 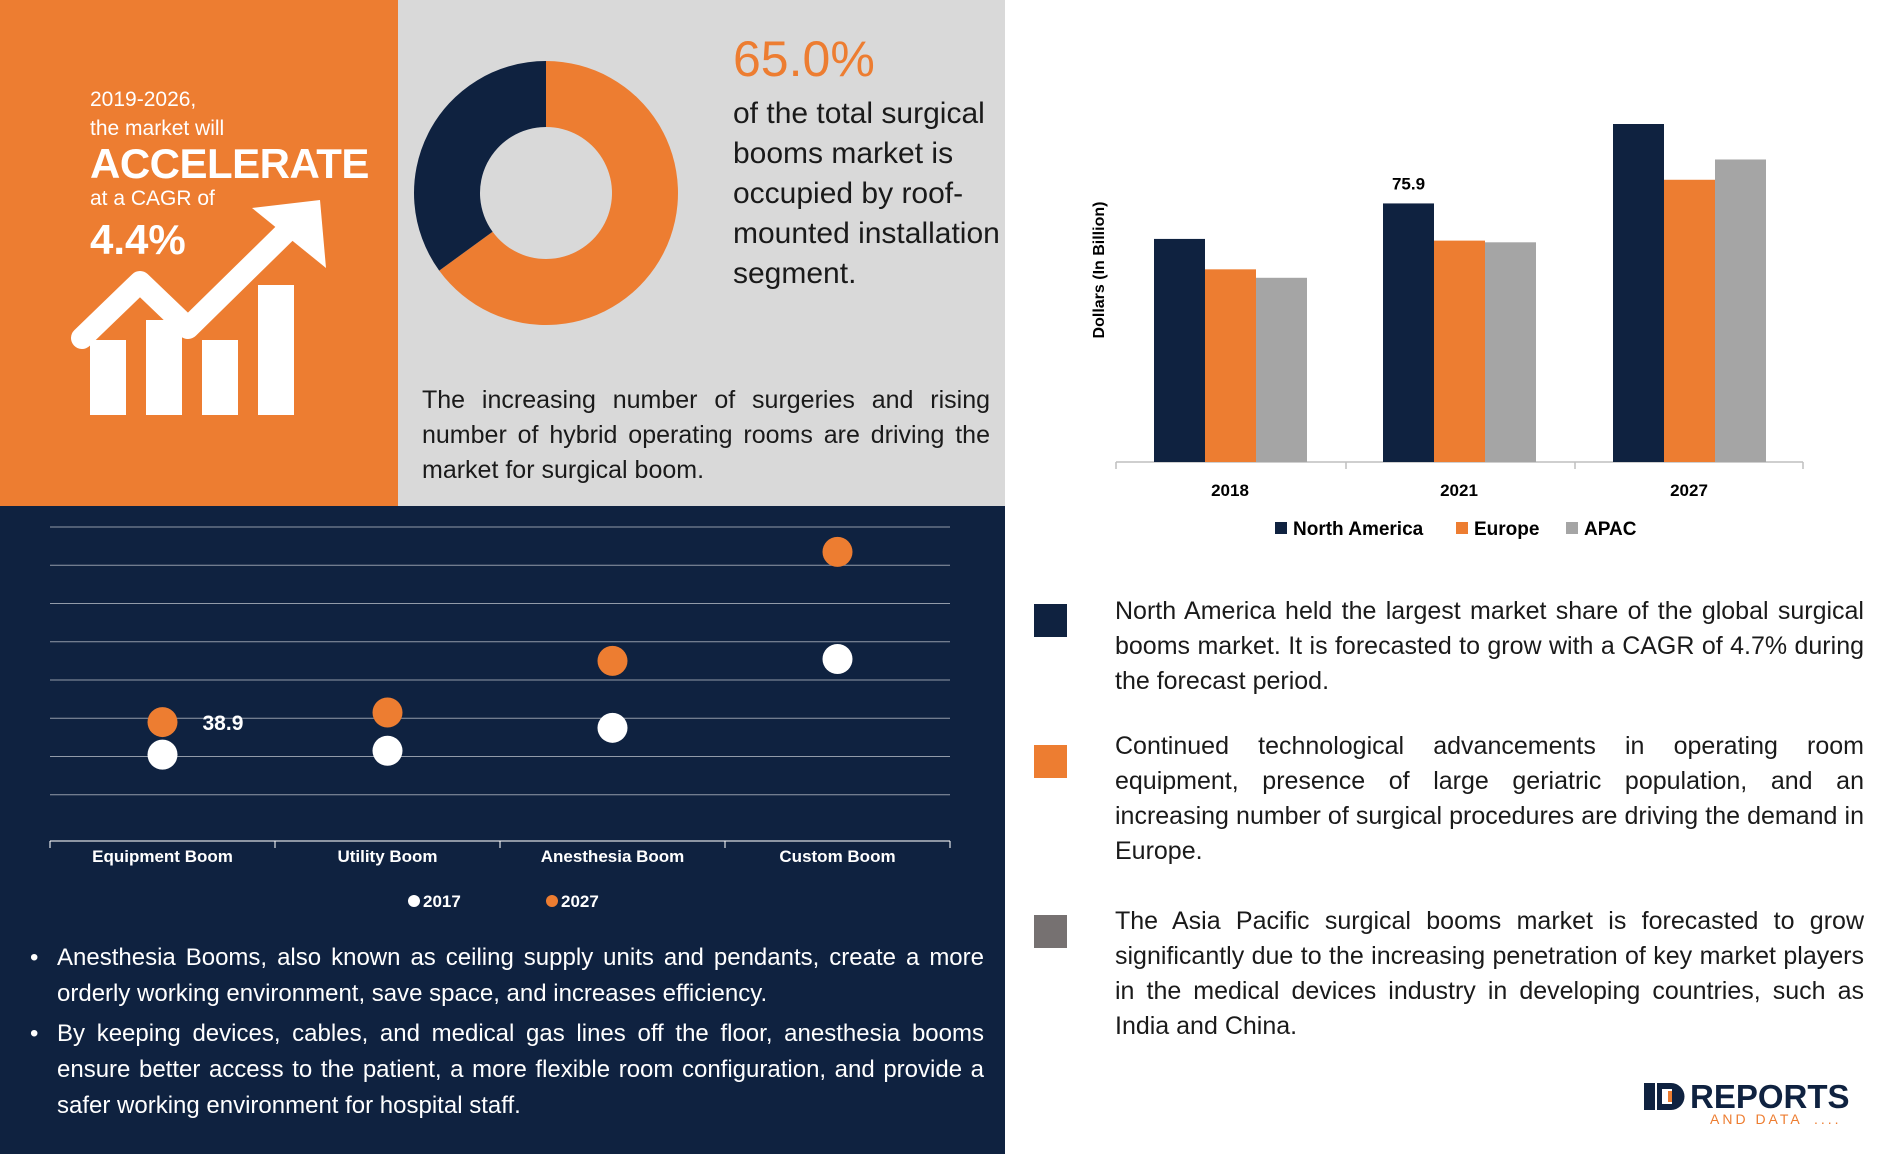 What do you see at coordinates (1689, 320) in the screenshot?
I see `bar-europe-2027` at bounding box center [1689, 320].